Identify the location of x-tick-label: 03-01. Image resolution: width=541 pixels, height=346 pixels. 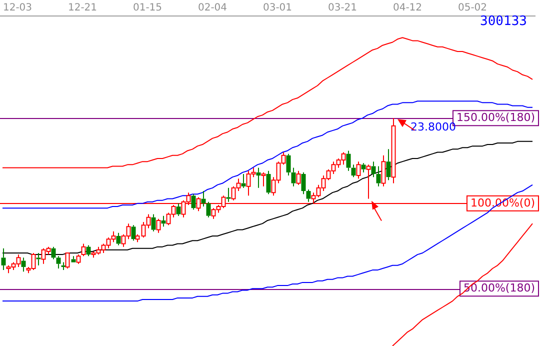
(277, 8).